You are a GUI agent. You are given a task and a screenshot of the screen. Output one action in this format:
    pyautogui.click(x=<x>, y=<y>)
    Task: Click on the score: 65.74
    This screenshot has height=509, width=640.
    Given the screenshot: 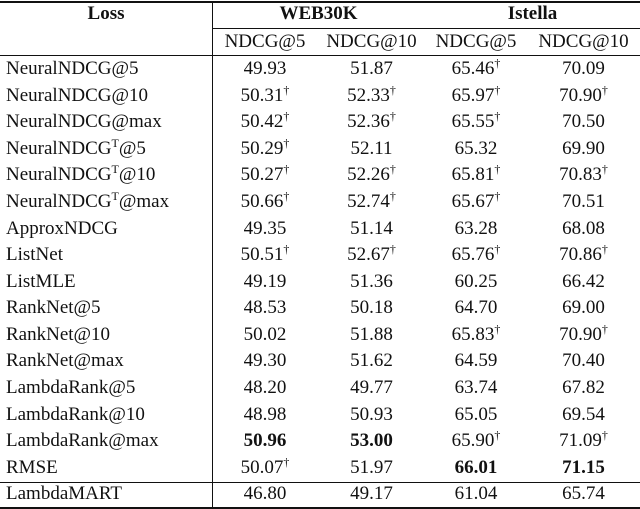 What is the action you would take?
    pyautogui.click(x=583, y=494)
    